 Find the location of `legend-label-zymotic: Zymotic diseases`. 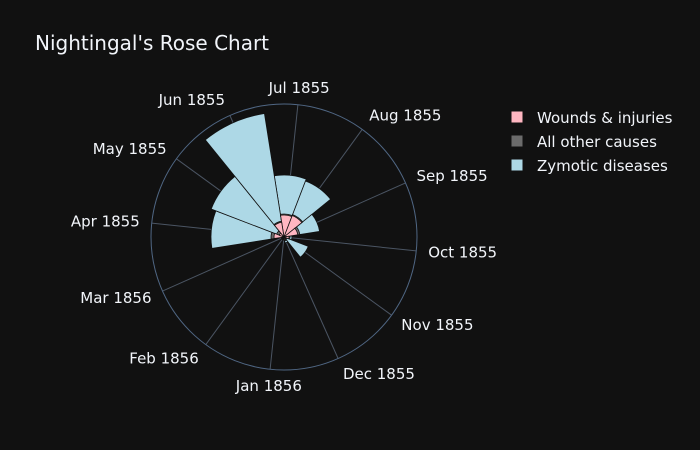

legend-label-zymotic: Zymotic diseases is located at coordinates (602, 166).